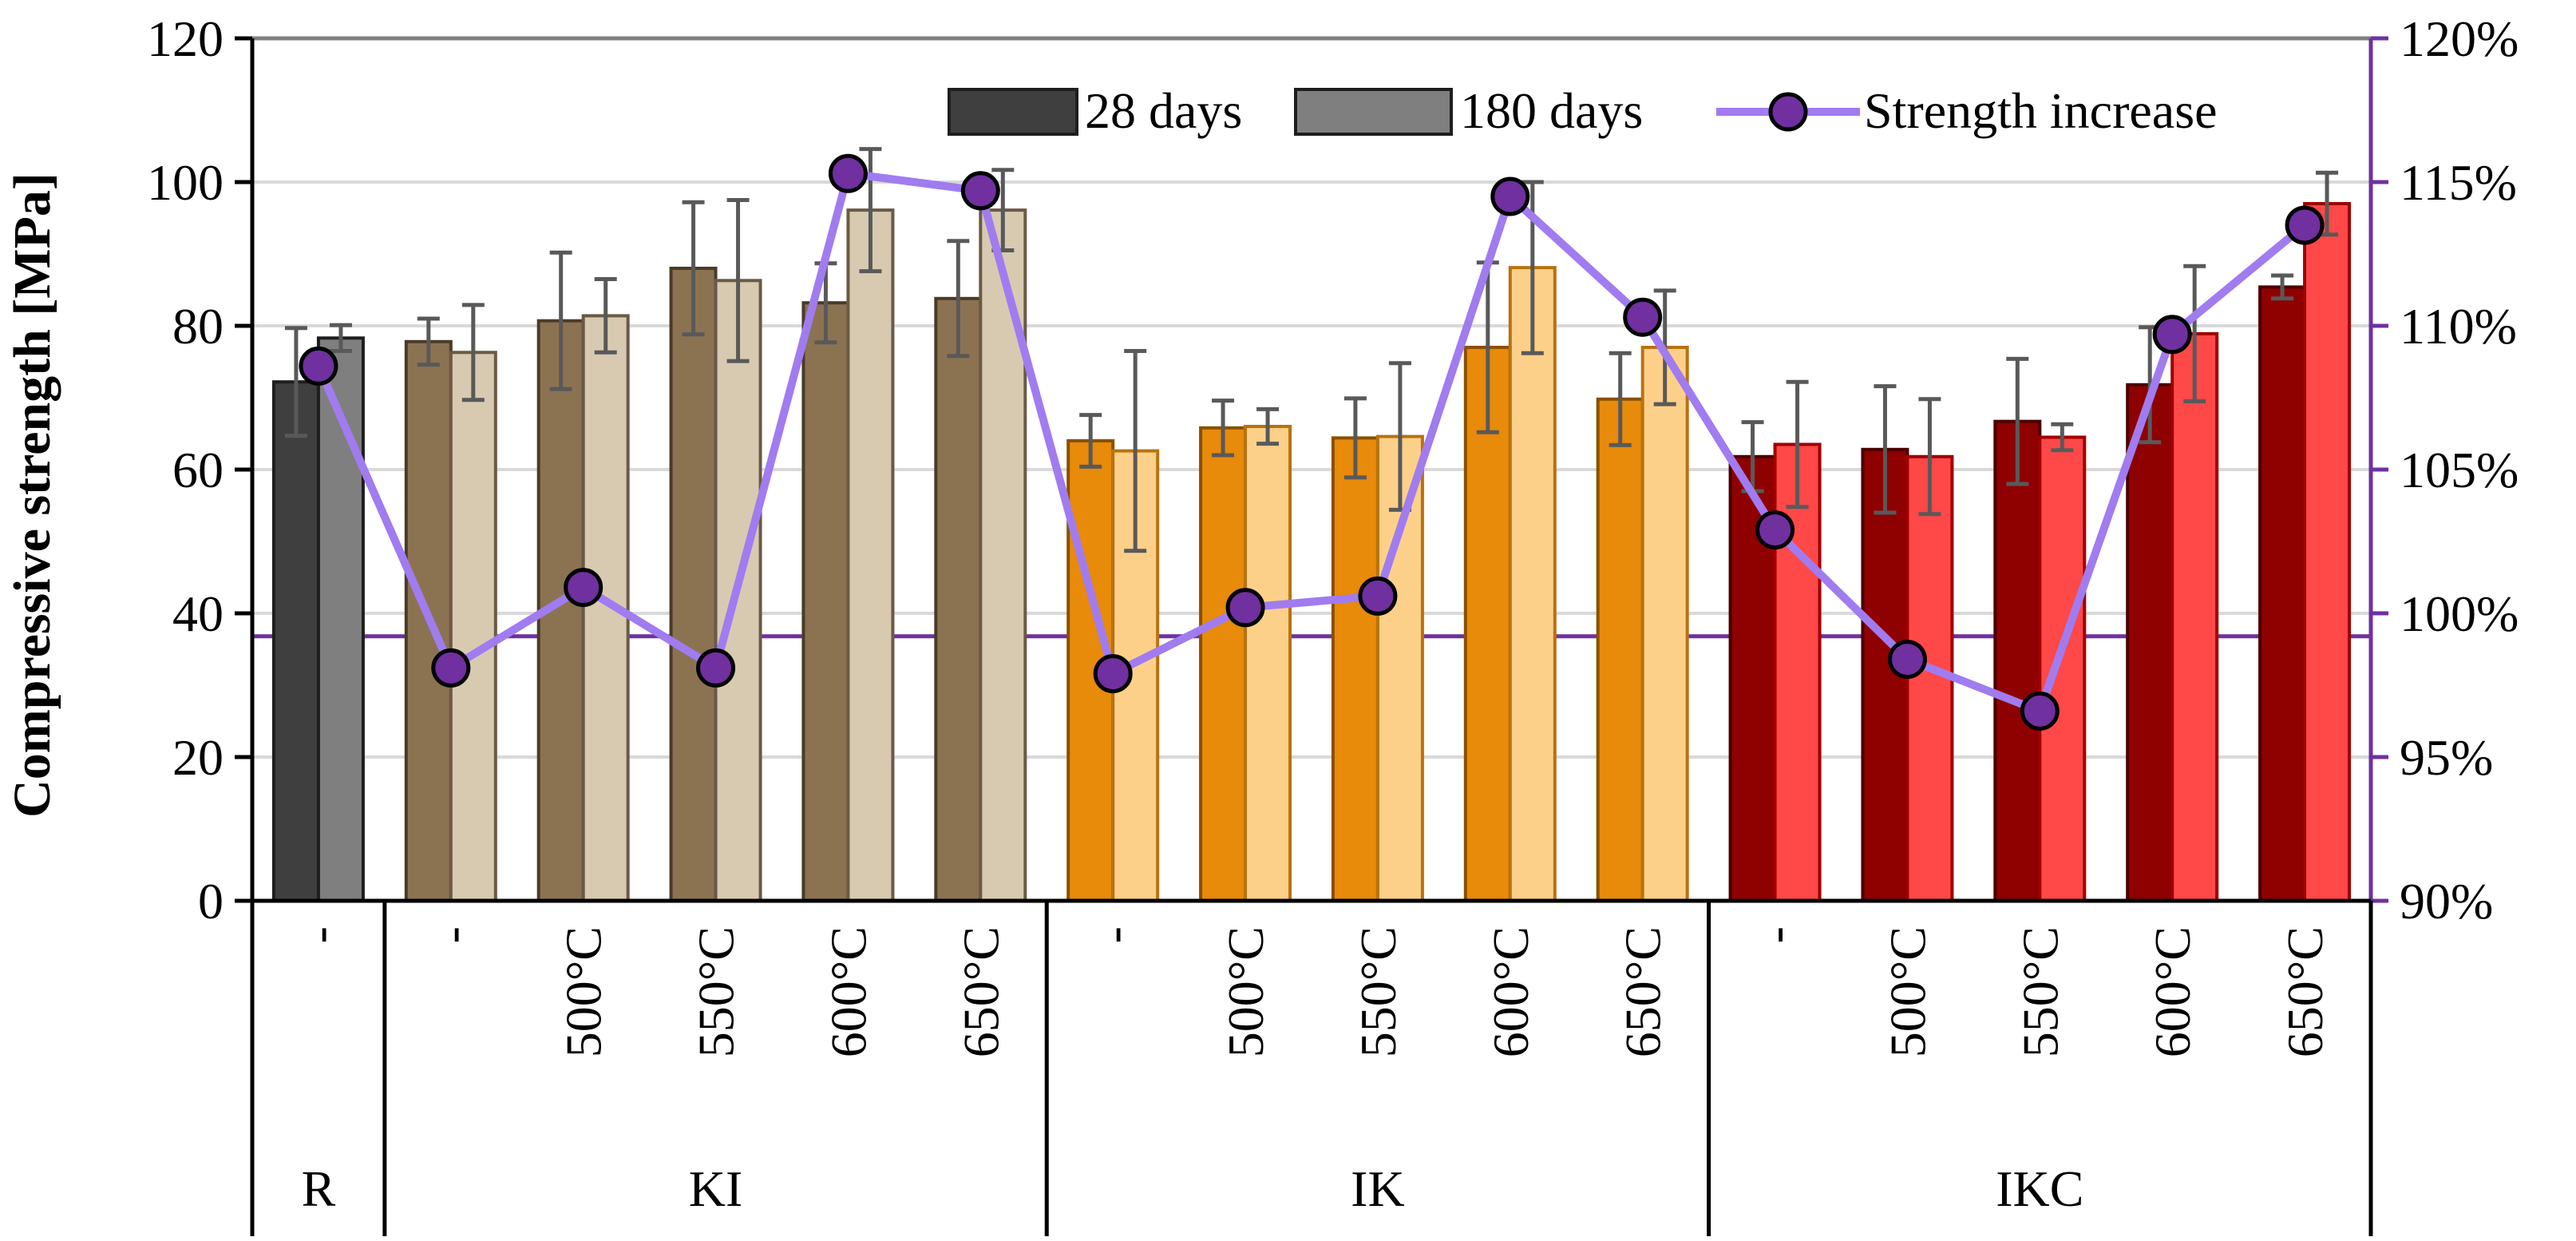 The width and height of the screenshot is (2576, 1241). What do you see at coordinates (2018, 660) in the screenshot?
I see `bar-ikc-13-d28` at bounding box center [2018, 660].